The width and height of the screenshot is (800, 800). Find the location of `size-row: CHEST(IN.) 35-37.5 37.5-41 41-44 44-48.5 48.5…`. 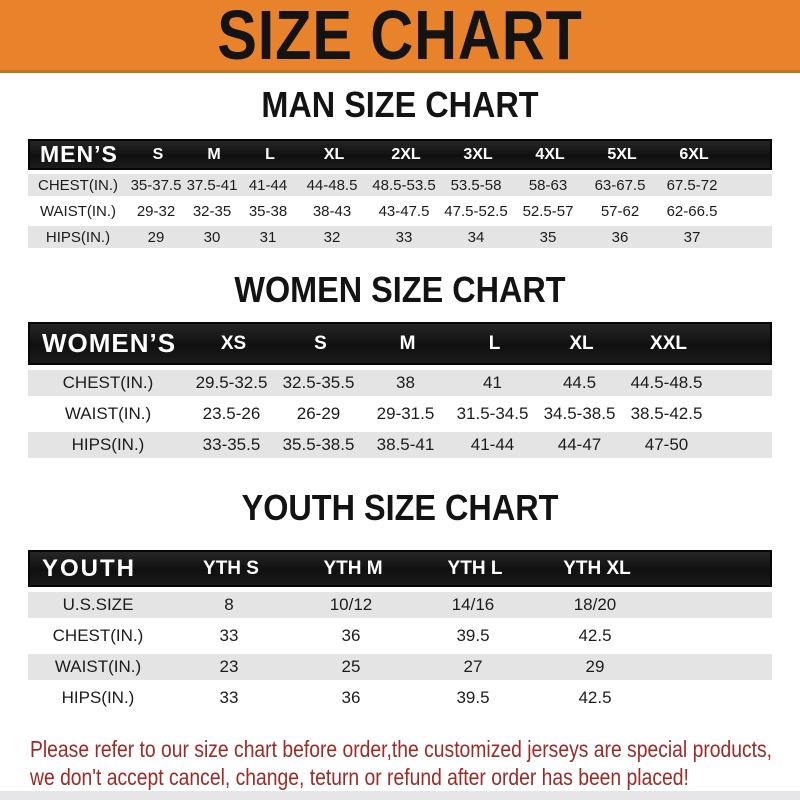

size-row: CHEST(IN.) 35-37.5 37.5-41 41-44 44-48.5 48.5… is located at coordinates (400, 185).